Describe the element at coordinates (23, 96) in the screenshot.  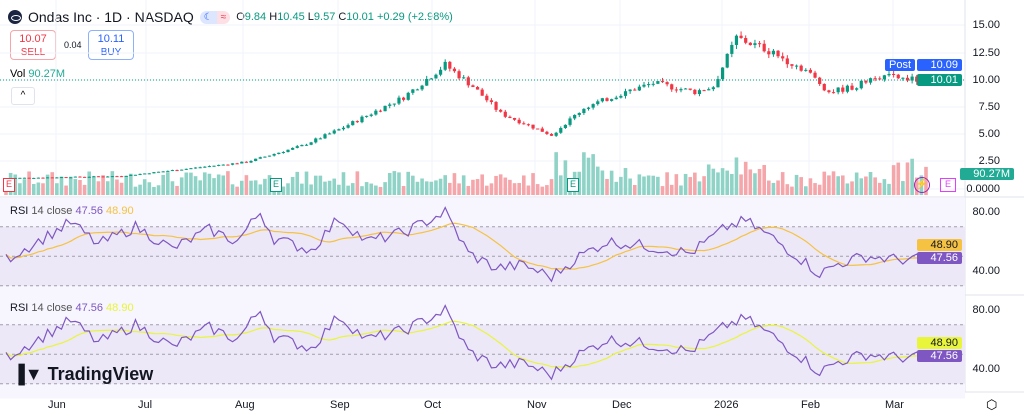
I see `collapse-legend-button: ^` at that location.